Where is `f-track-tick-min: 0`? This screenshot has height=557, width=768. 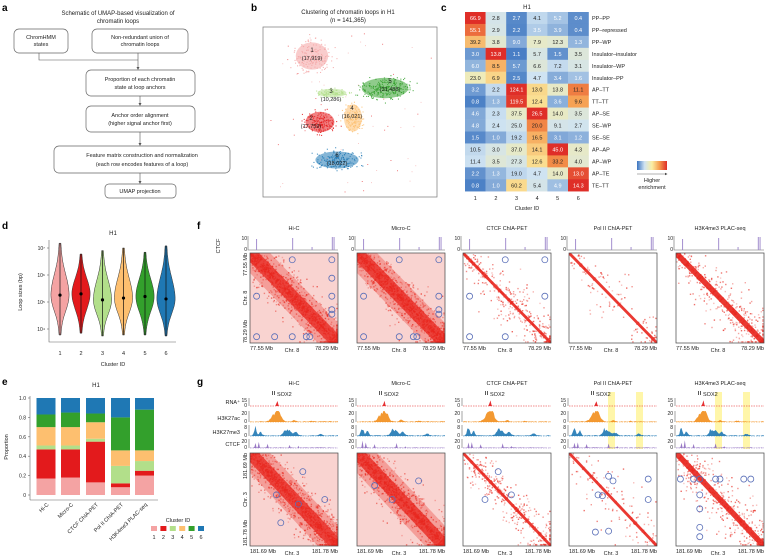 f-track-tick-min: 0 is located at coordinates (564, 250).